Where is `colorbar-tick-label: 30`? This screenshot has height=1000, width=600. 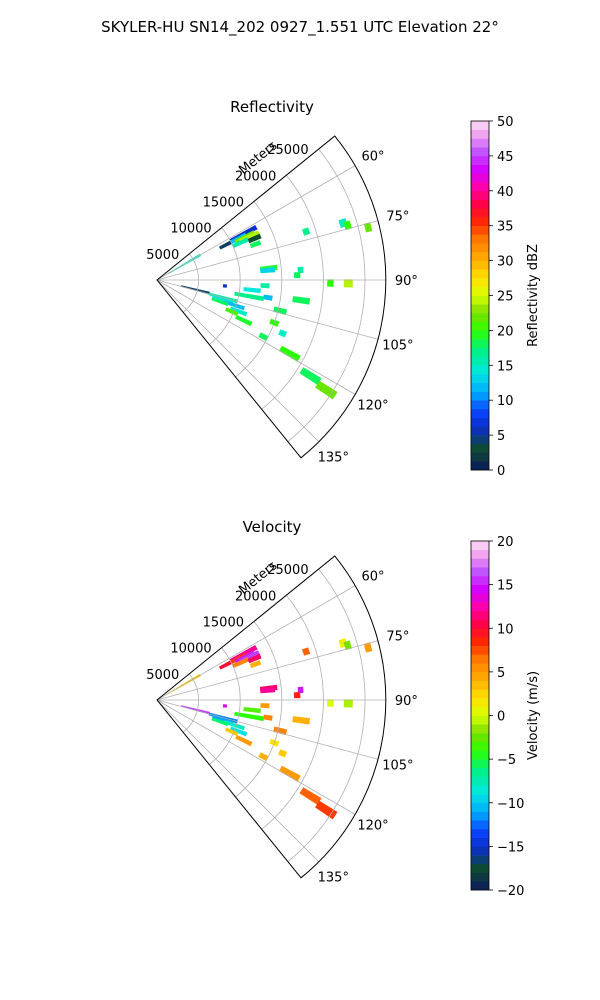 colorbar-tick-label: 30 is located at coordinates (505, 262).